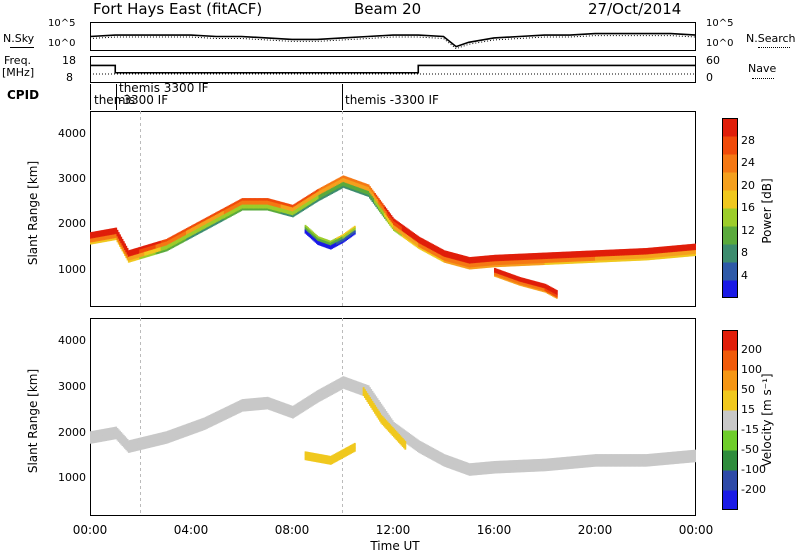 The height and width of the screenshot is (554, 800). What do you see at coordinates (748, 140) in the screenshot?
I see `colorbar-tick-label: 28` at bounding box center [748, 140].